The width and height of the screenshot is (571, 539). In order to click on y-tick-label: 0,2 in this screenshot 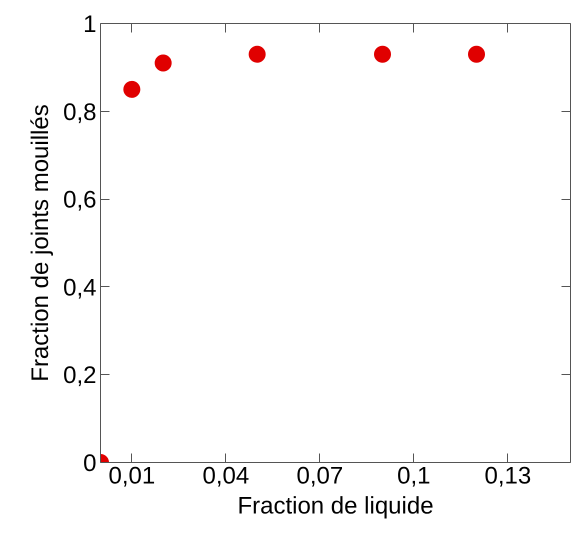, I will do `click(80, 376)`.